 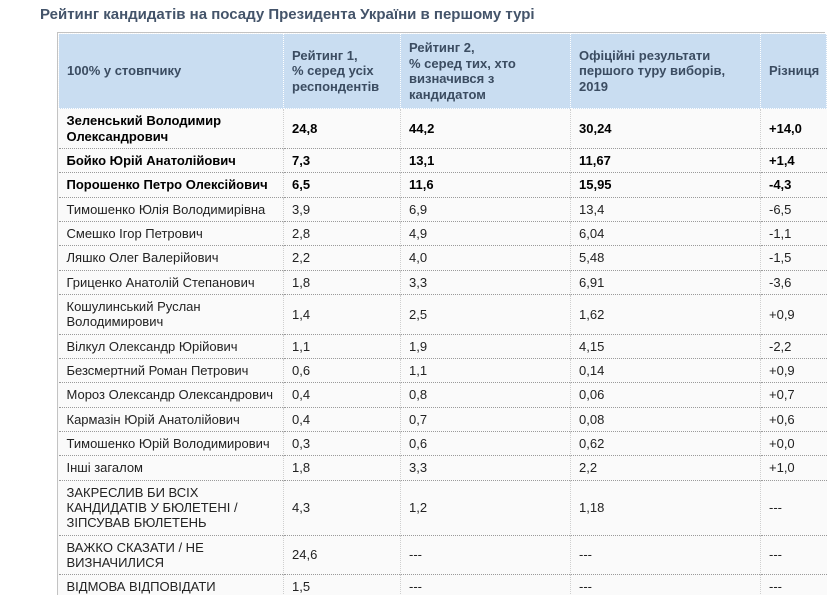 I want to click on official-result-cell: 0,06, so click(x=665, y=395).